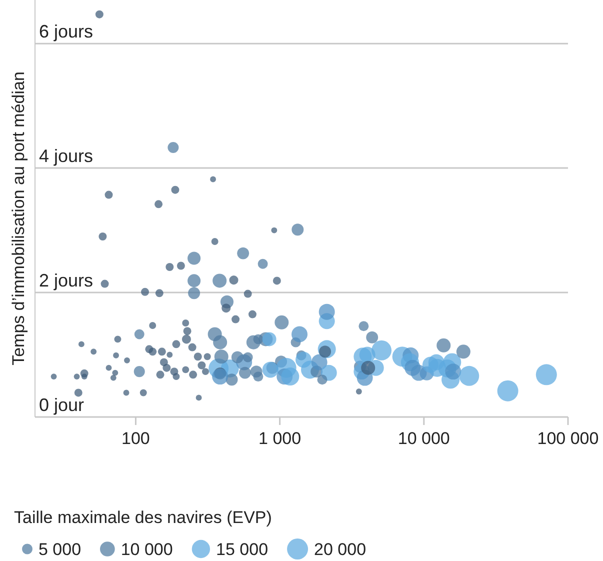 The height and width of the screenshot is (561, 603). What do you see at coordinates (18, 219) in the screenshot?
I see `y-axis-title: Temps d’immobilisation au port médian` at bounding box center [18, 219].